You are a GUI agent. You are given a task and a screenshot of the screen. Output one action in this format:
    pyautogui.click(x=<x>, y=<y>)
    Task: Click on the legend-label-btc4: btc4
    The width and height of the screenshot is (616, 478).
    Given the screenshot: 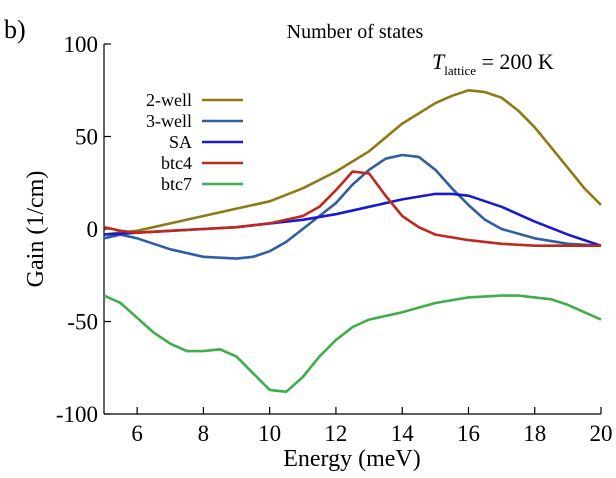 What is the action you would take?
    pyautogui.click(x=176, y=163)
    